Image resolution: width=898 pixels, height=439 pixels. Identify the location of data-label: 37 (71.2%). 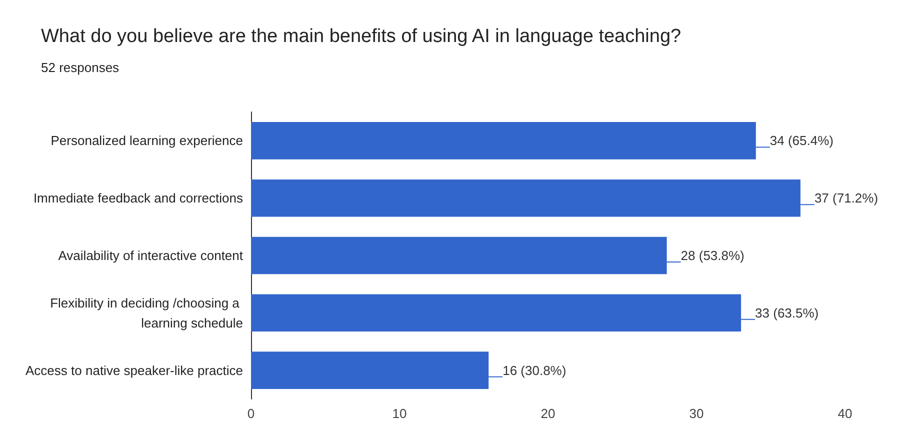
(846, 198).